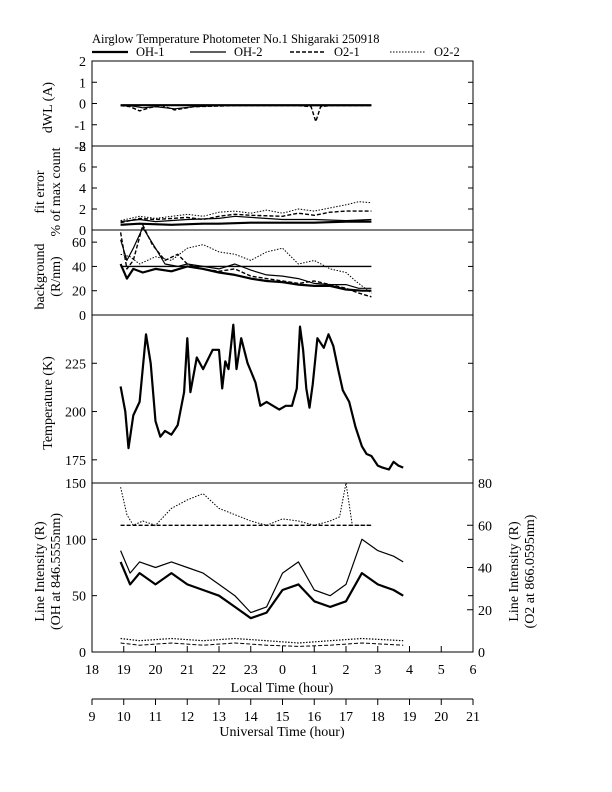 This screenshot has width=612, height=792. I want to click on y-tick-label: 225, so click(75, 364).